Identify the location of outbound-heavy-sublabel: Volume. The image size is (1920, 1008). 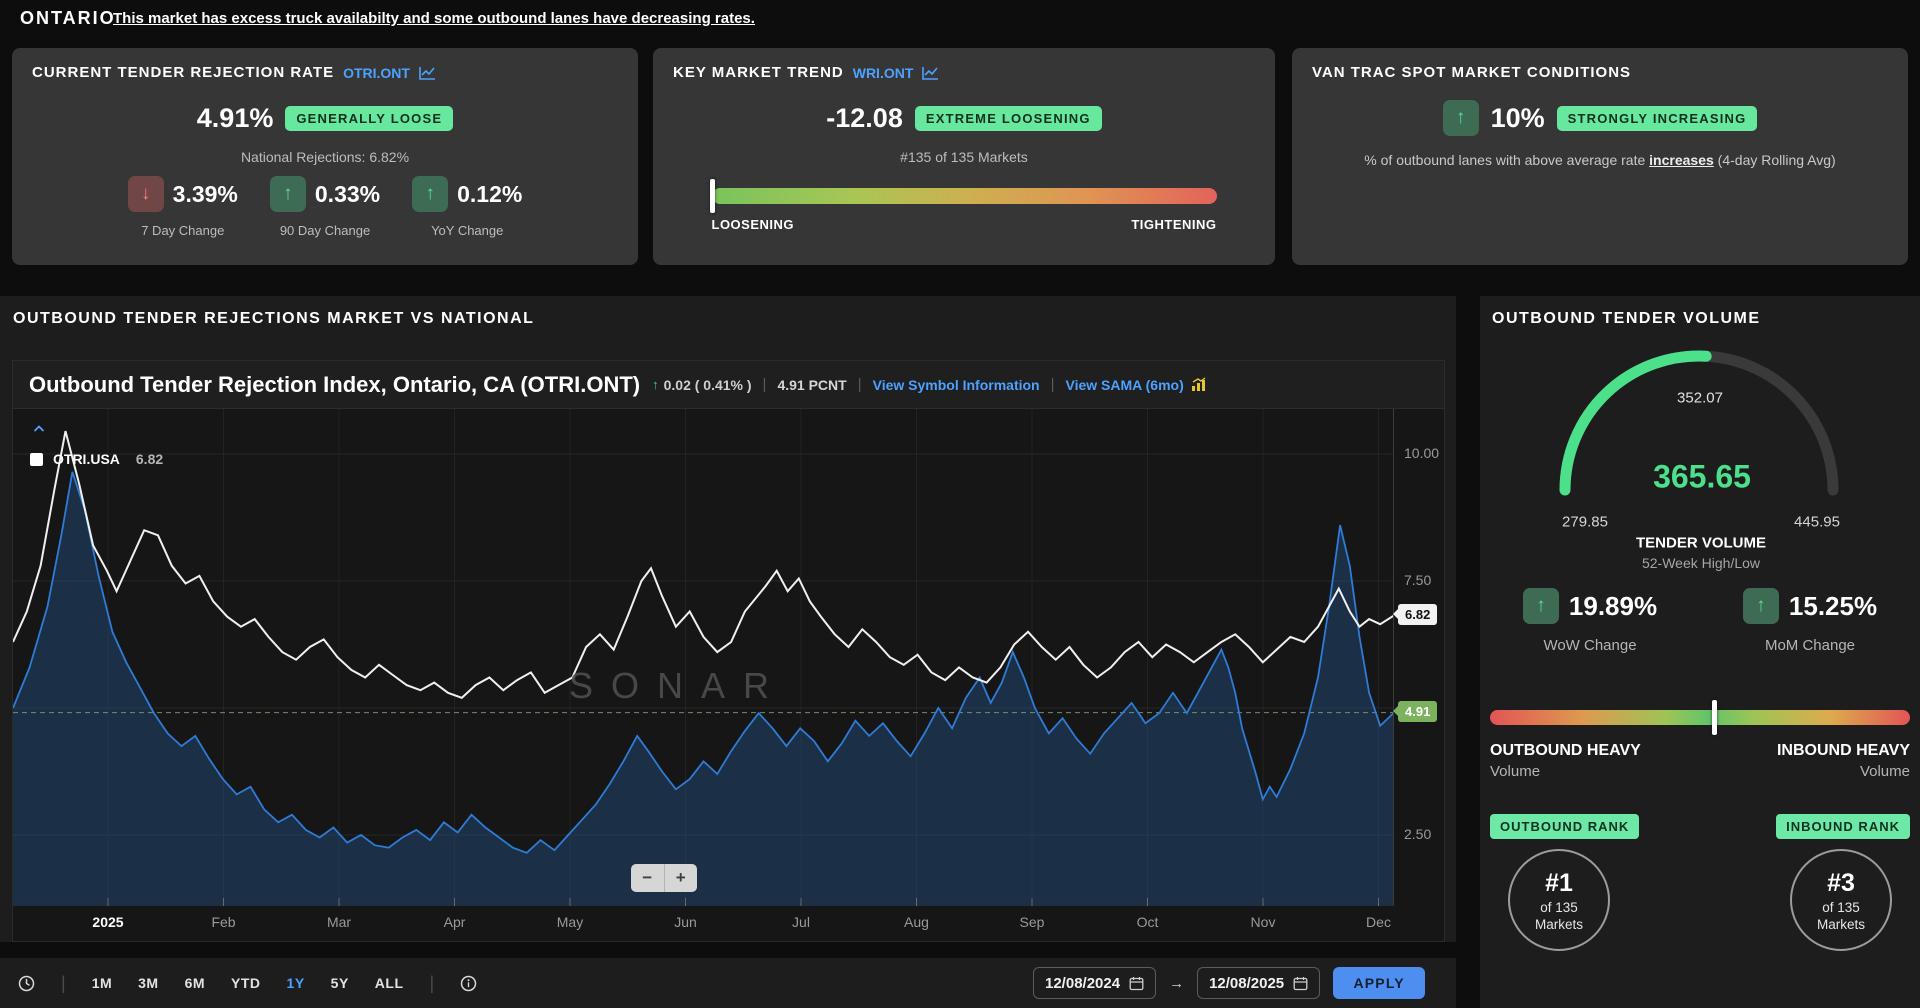
(1515, 771).